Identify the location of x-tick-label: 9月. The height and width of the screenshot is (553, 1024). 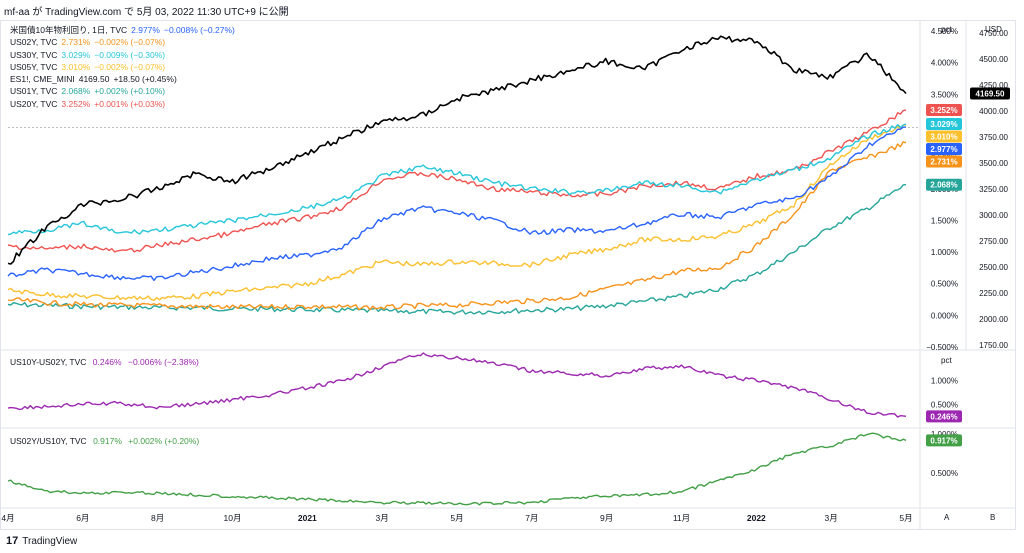
(606, 518).